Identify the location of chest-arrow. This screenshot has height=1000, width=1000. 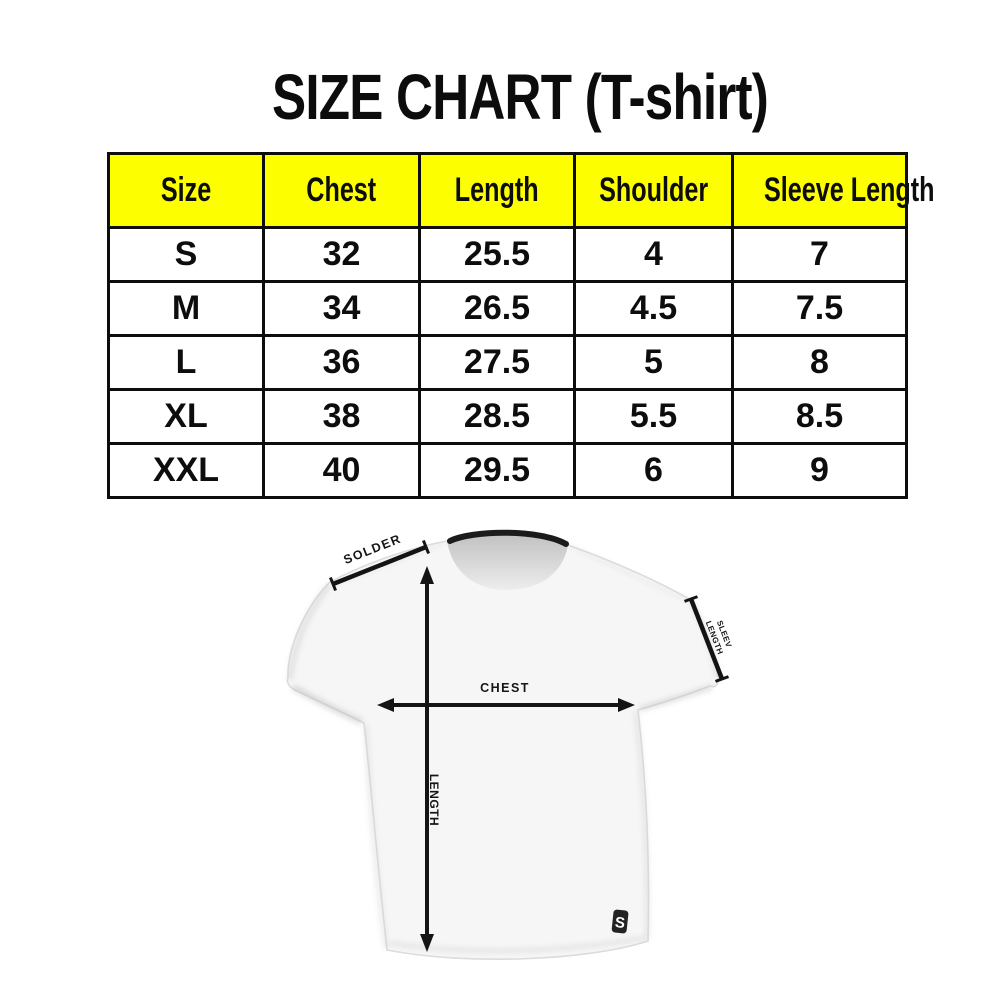
(506, 705).